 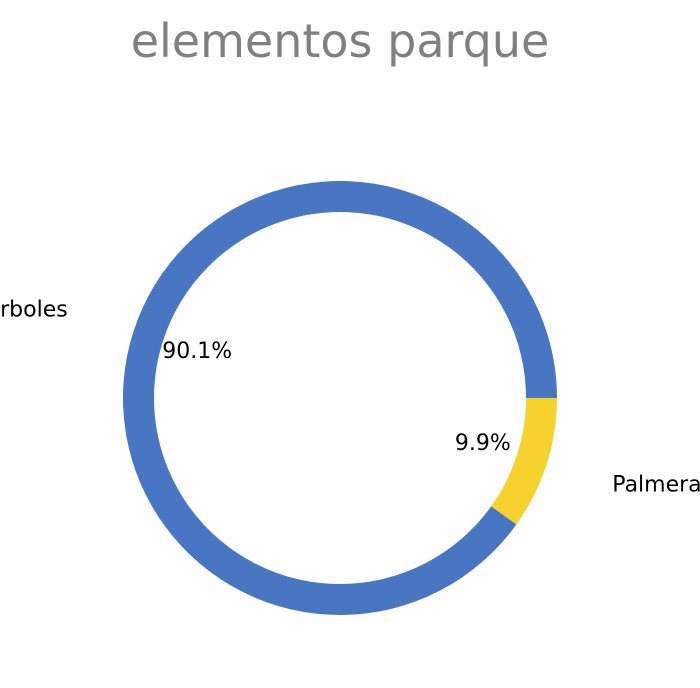 What do you see at coordinates (656, 485) in the screenshot?
I see `slice-label-palmeras: Palmeras` at bounding box center [656, 485].